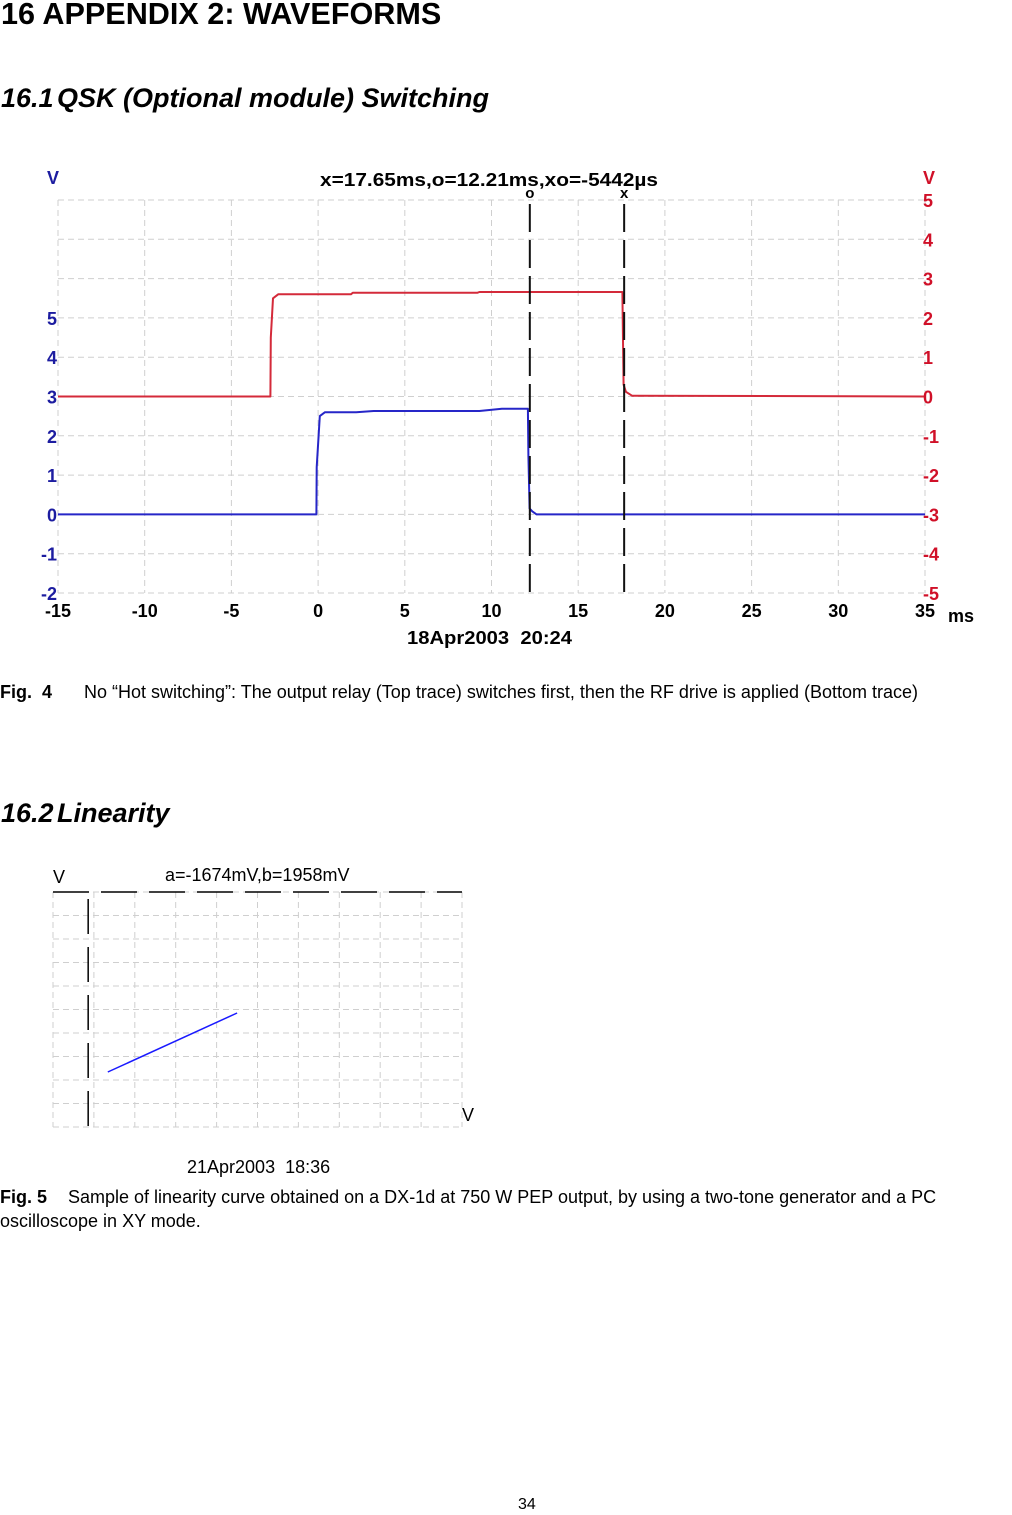 This screenshot has height=1515, width=1012. I want to click on cursor-marker-x: x, so click(624, 193).